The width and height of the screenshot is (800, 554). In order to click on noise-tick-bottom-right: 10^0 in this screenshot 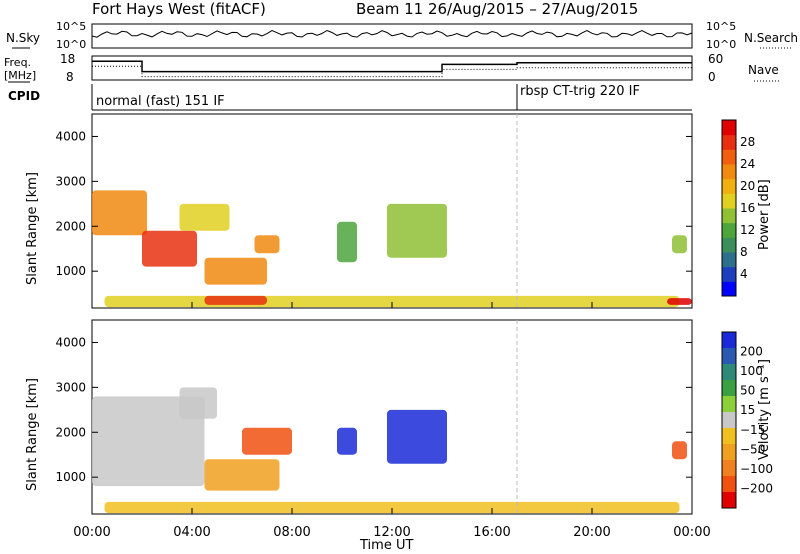, I will do `click(721, 44)`.